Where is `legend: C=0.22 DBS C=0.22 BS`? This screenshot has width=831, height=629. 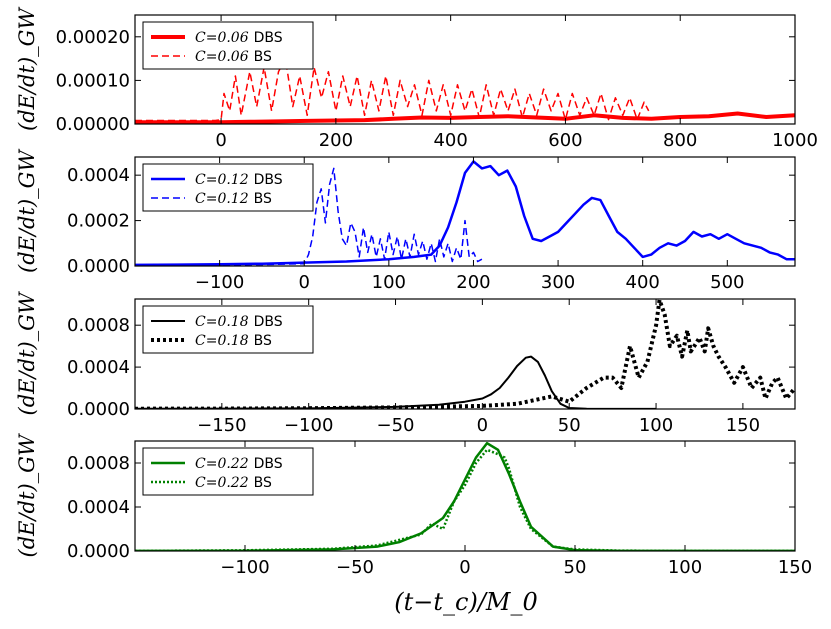
legend: C=0.22 DBS C=0.22 BS is located at coordinates (228, 471).